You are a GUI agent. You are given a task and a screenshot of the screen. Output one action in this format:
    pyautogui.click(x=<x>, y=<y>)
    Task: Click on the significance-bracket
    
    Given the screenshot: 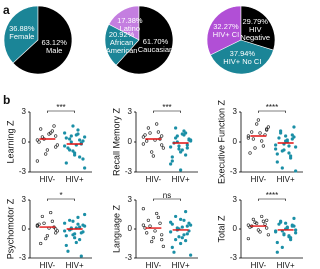 What is the action you would take?
    pyautogui.click(x=272, y=199)
    